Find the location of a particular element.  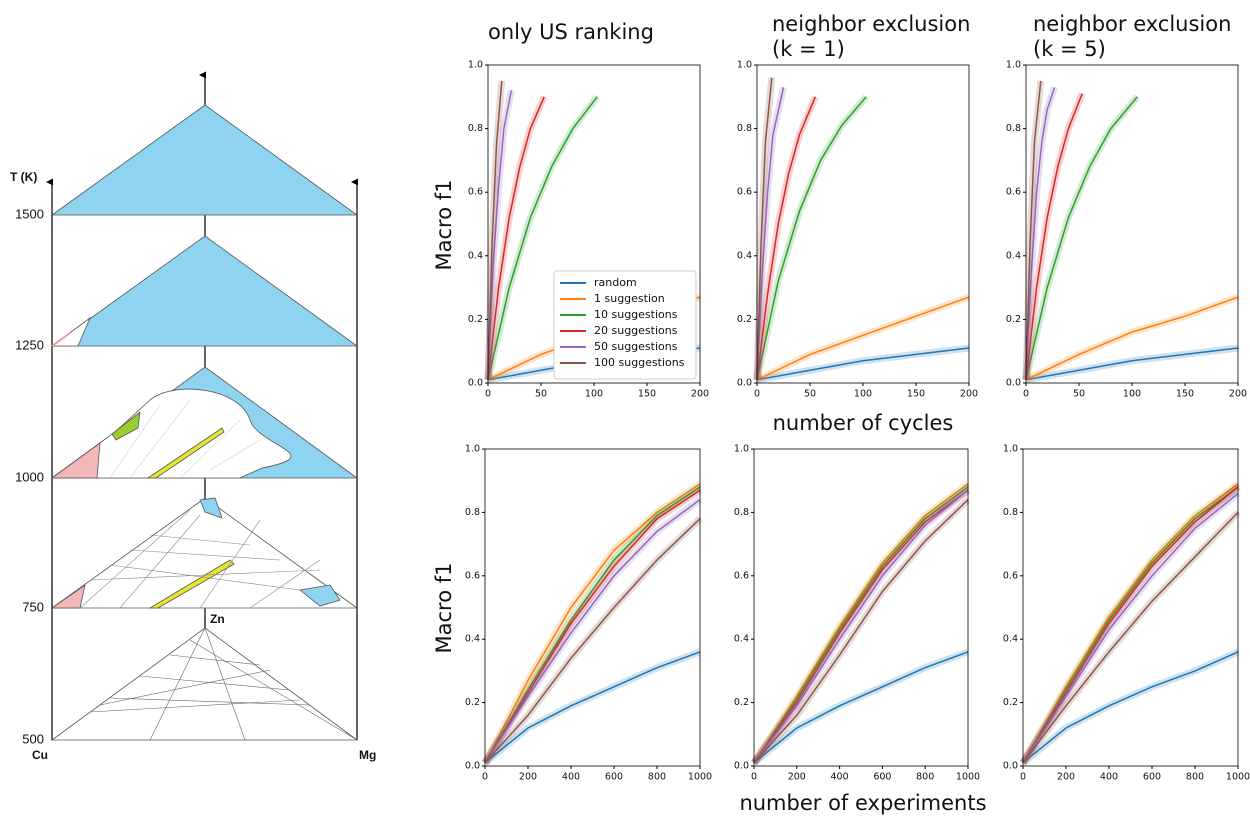

temperature-label: 750 is located at coordinates (33, 606).